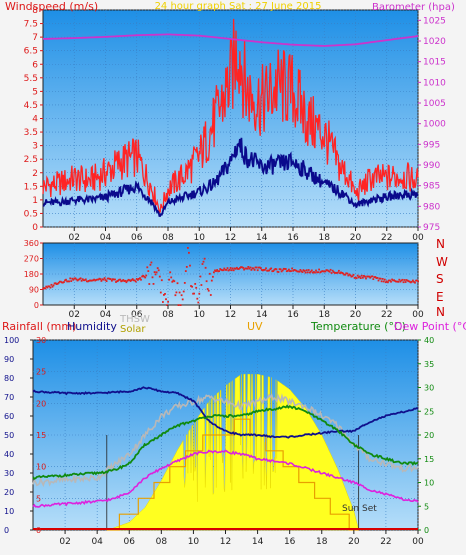  What do you see at coordinates (440, 279) in the screenshot?
I see `compass-letter-s: S` at bounding box center [440, 279].